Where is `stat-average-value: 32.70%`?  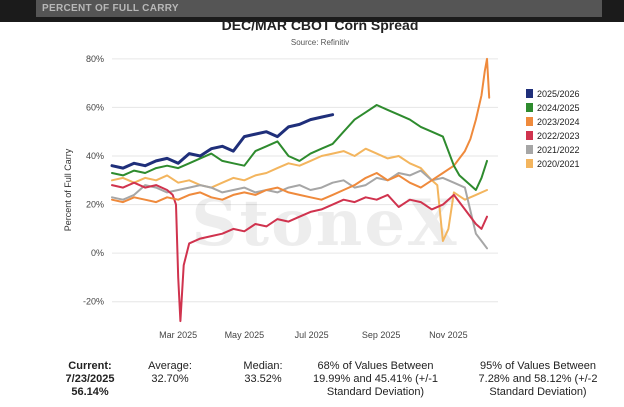
stat-average-value: 32.70% is located at coordinates (170, 379).